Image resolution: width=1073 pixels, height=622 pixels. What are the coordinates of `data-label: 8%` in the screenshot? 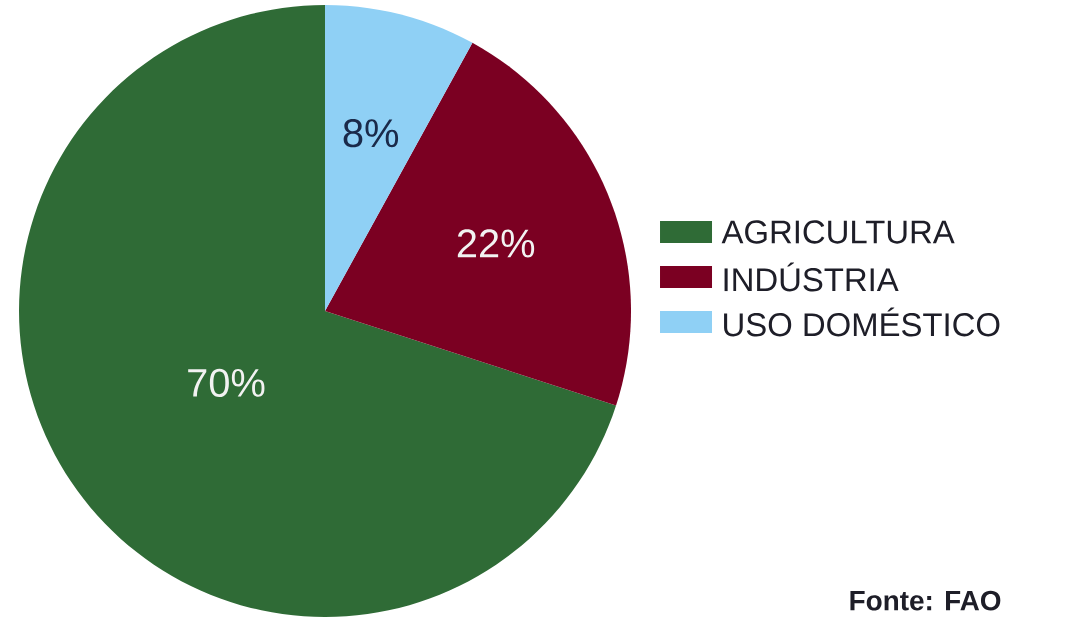 It's located at (371, 133).